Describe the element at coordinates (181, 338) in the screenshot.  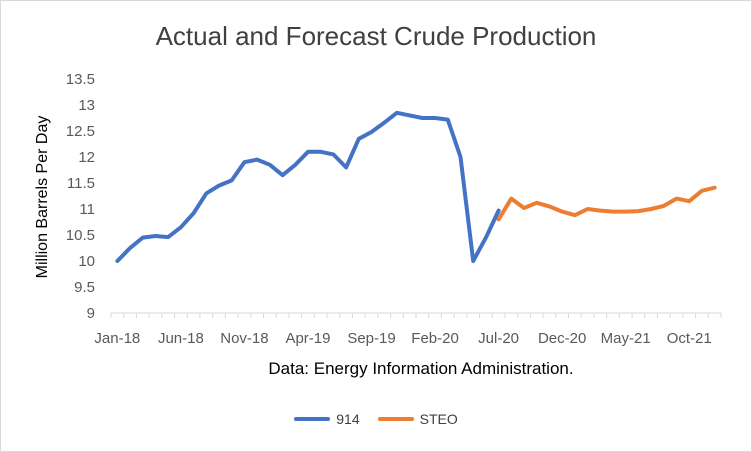
I see `x-tick-label: Jun-18` at that location.